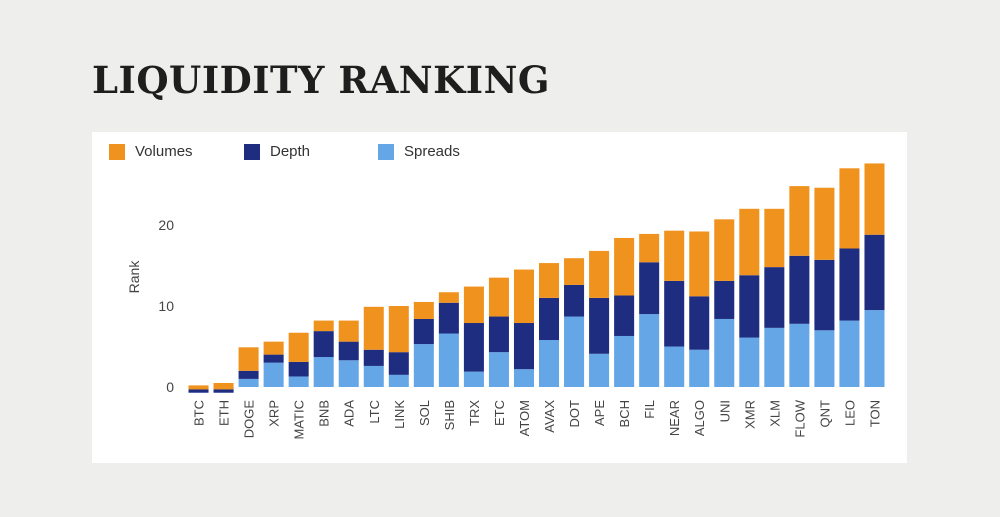 The height and width of the screenshot is (517, 1000). I want to click on bar-volumes-link, so click(398, 329).